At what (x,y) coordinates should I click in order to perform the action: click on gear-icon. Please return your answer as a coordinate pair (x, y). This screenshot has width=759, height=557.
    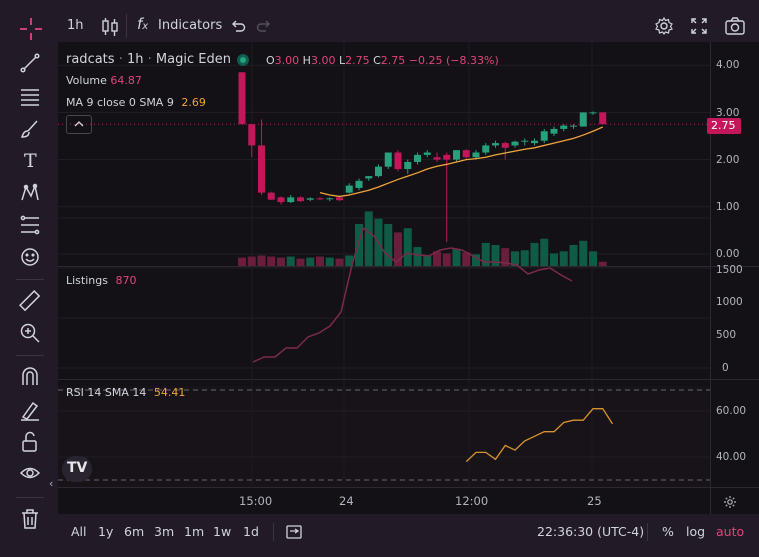
    Looking at the image, I should click on (664, 26).